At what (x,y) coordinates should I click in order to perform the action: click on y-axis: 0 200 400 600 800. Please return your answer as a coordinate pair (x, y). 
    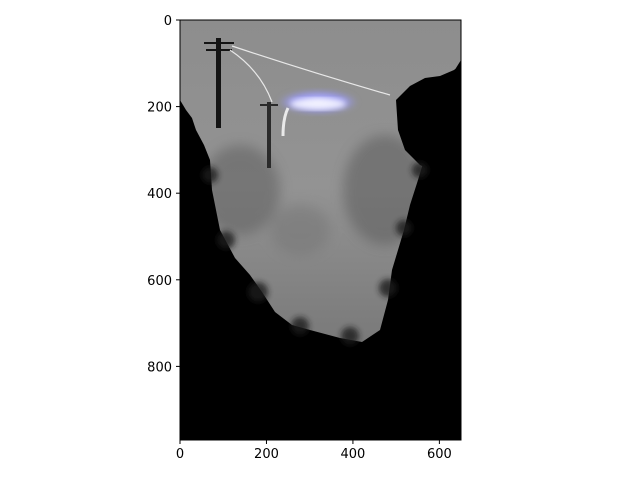
    Looking at the image, I should click on (163, 194).